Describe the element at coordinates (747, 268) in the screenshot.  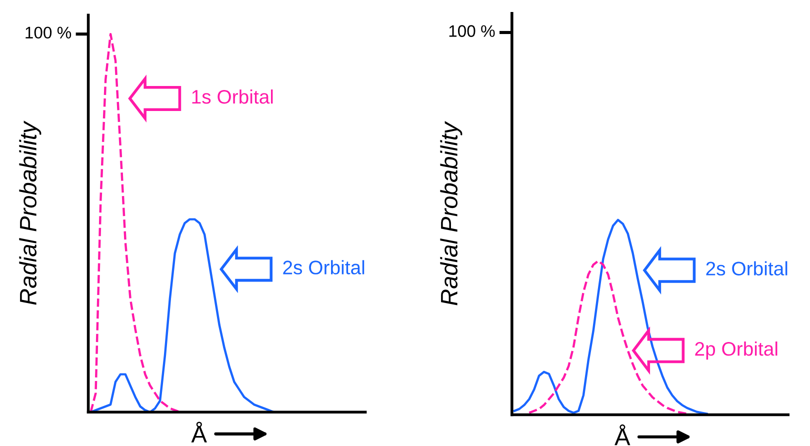
I see `text: 2s Orbital` at that location.